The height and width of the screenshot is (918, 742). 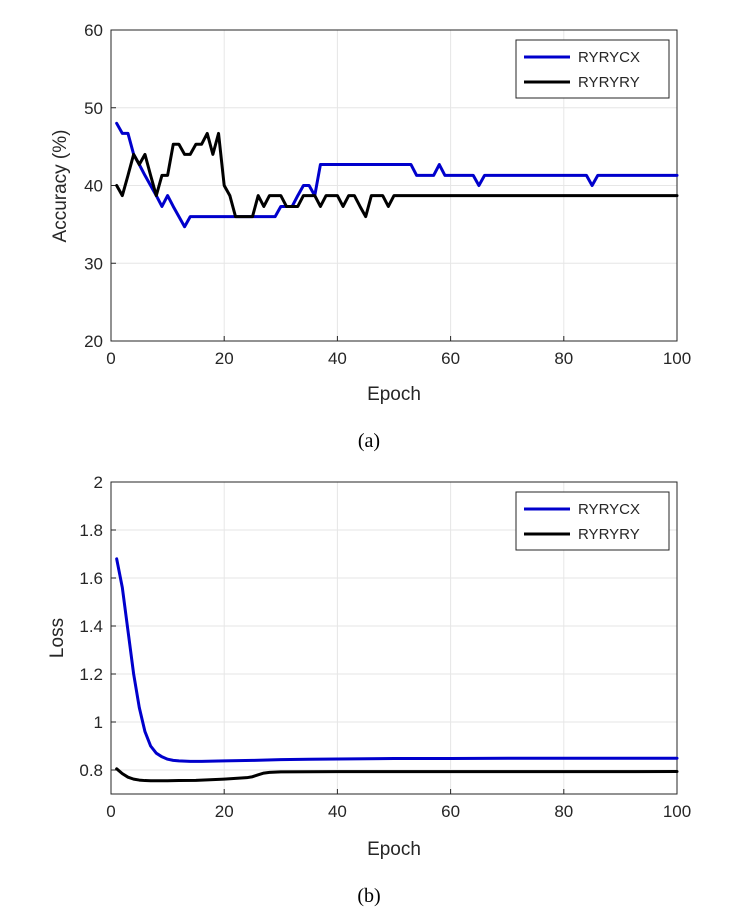 I want to click on accuracy-legend-label-ryrycx: RYRYCX, so click(x=609, y=57).